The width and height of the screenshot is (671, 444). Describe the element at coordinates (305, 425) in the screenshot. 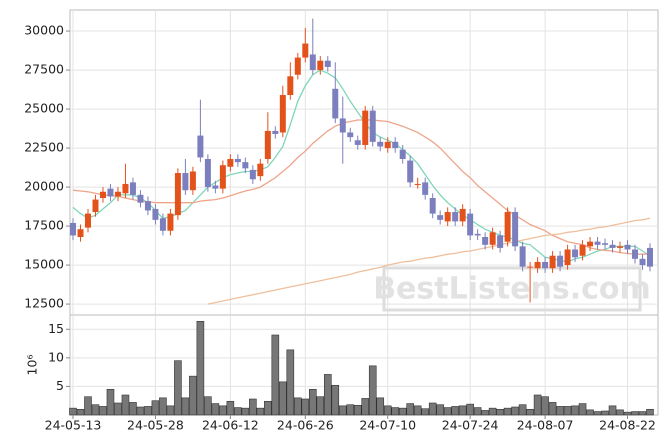

I see `x-tick-label: 24-06-26` at that location.